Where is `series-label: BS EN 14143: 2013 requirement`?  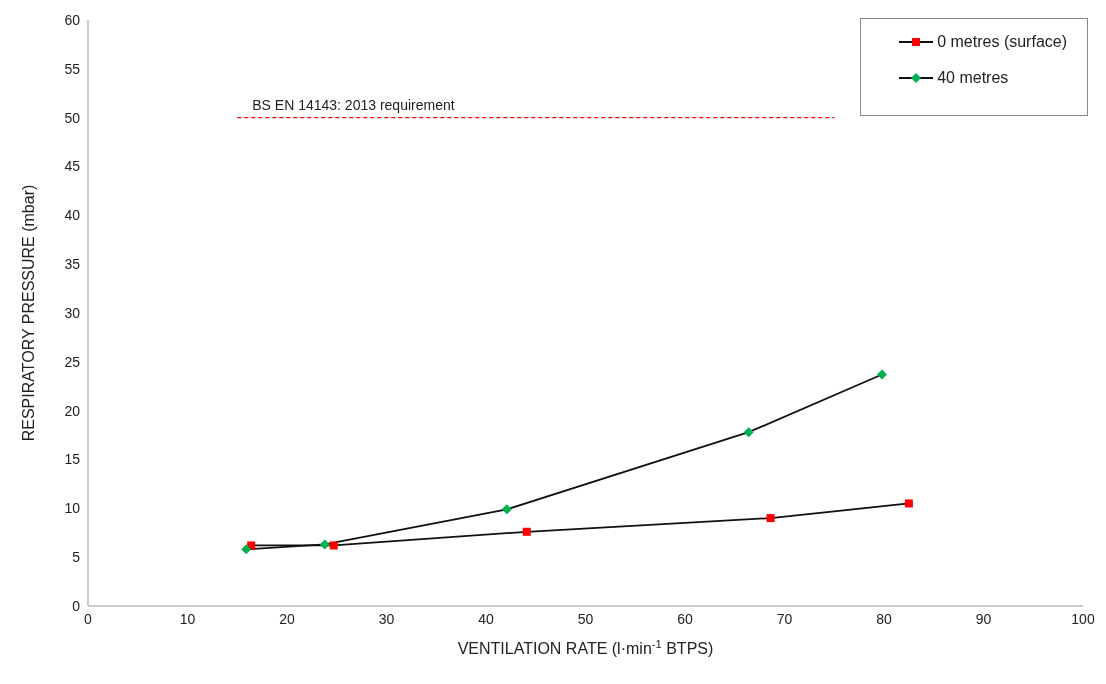 series-label: BS EN 14143: 2013 requirement is located at coordinates (353, 104).